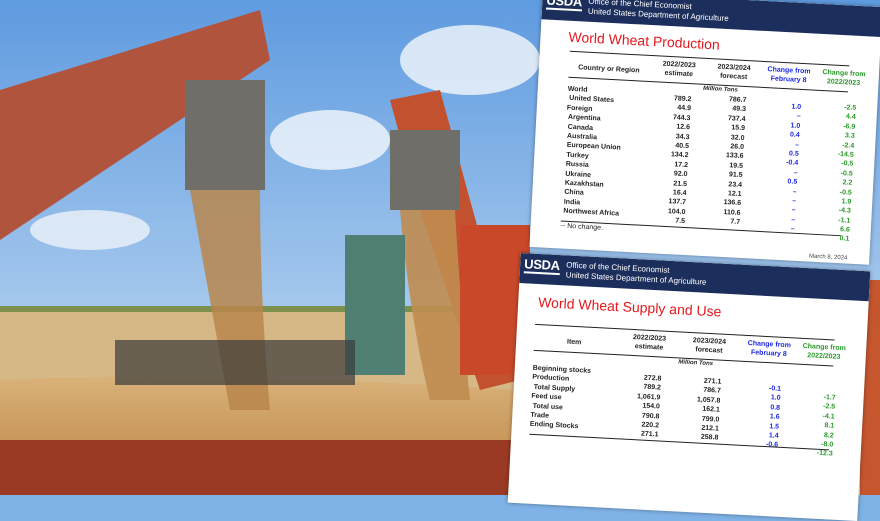  What do you see at coordinates (554, 426) in the screenshot?
I see `table-cell: Ending Stocks` at bounding box center [554, 426].